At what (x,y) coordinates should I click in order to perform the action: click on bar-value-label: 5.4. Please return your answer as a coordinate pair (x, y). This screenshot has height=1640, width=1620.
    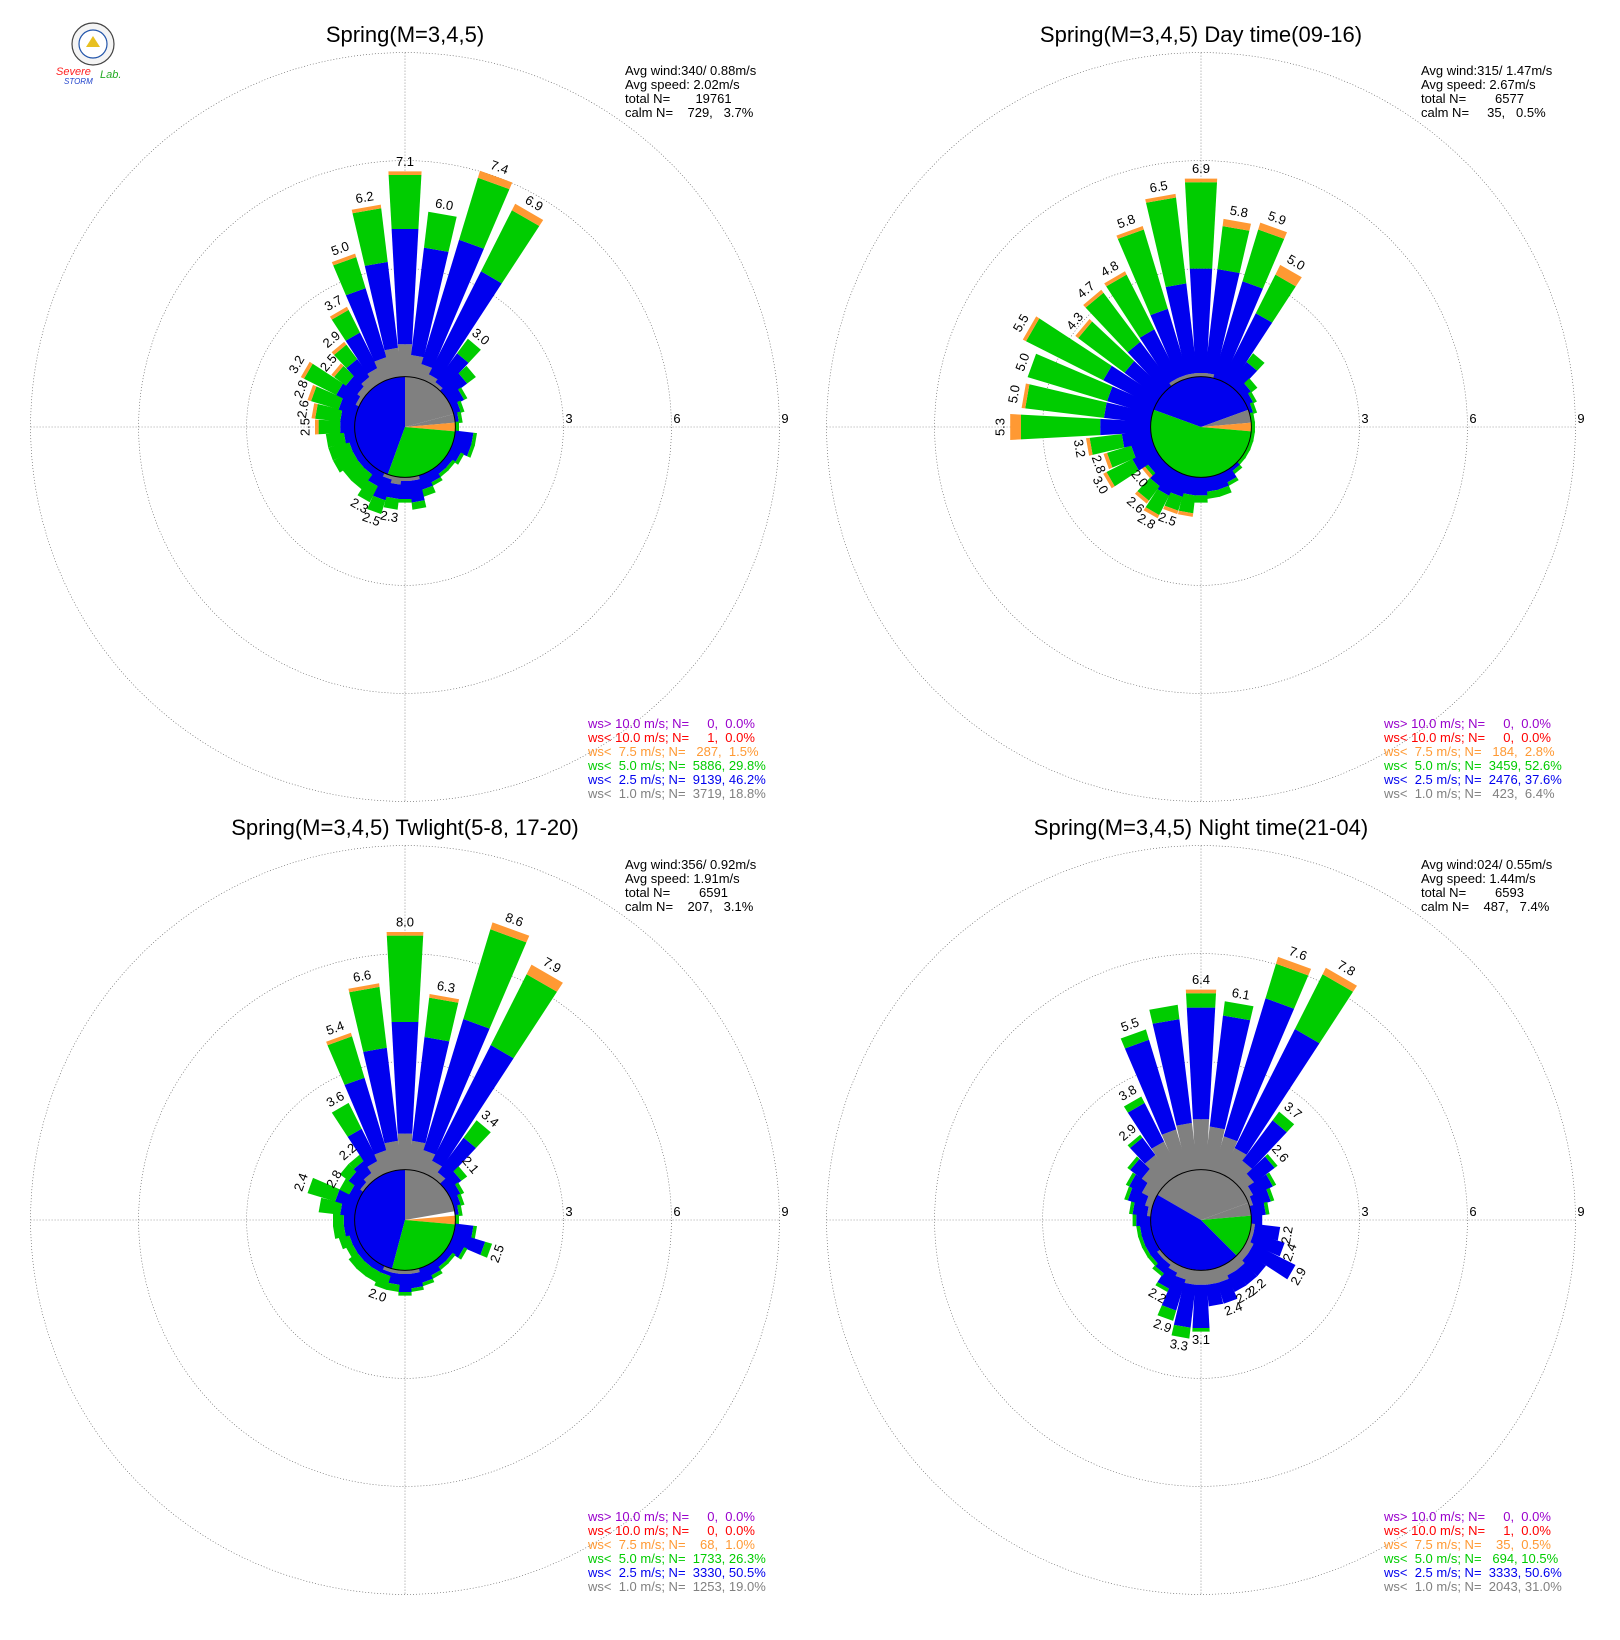
    Looking at the image, I should click on (335, 1028).